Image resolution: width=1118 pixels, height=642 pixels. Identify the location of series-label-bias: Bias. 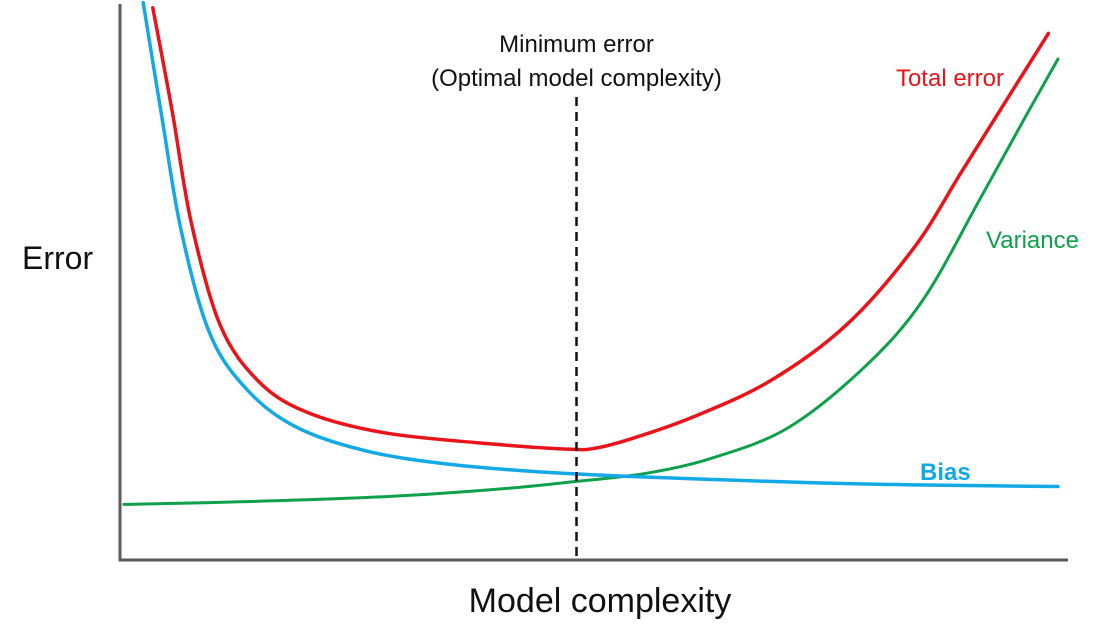
(945, 472).